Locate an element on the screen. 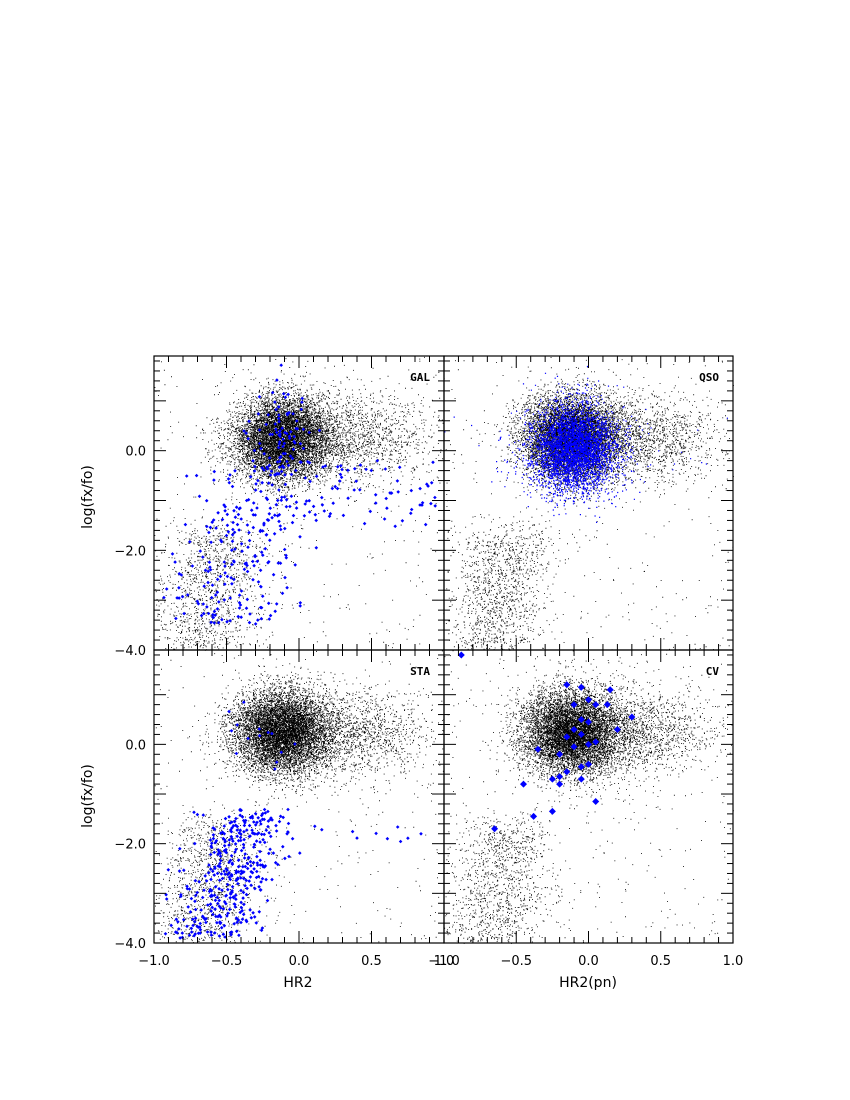  panel-label: QSO is located at coordinates (709, 377).